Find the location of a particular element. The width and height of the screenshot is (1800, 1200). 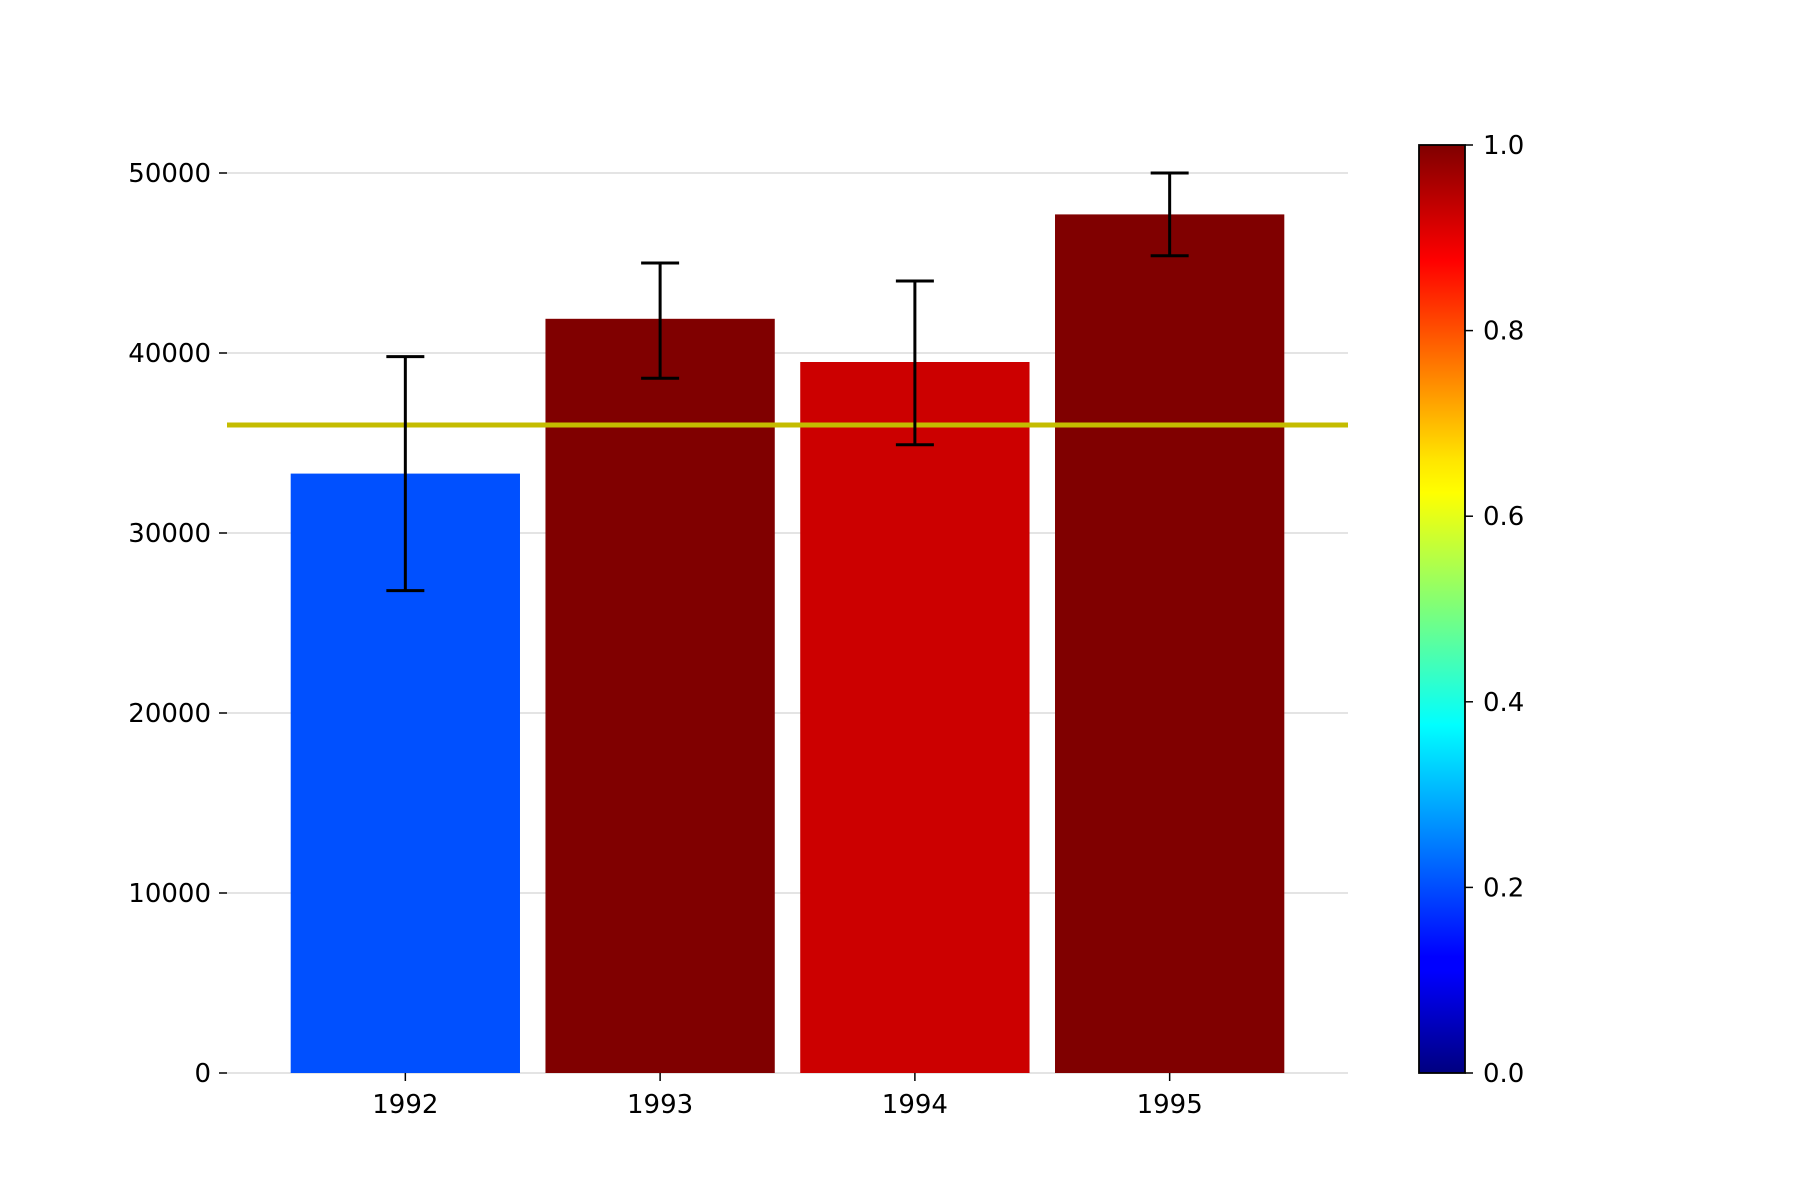

colorbar-tick-label: 0.8 is located at coordinates (1503, 332).